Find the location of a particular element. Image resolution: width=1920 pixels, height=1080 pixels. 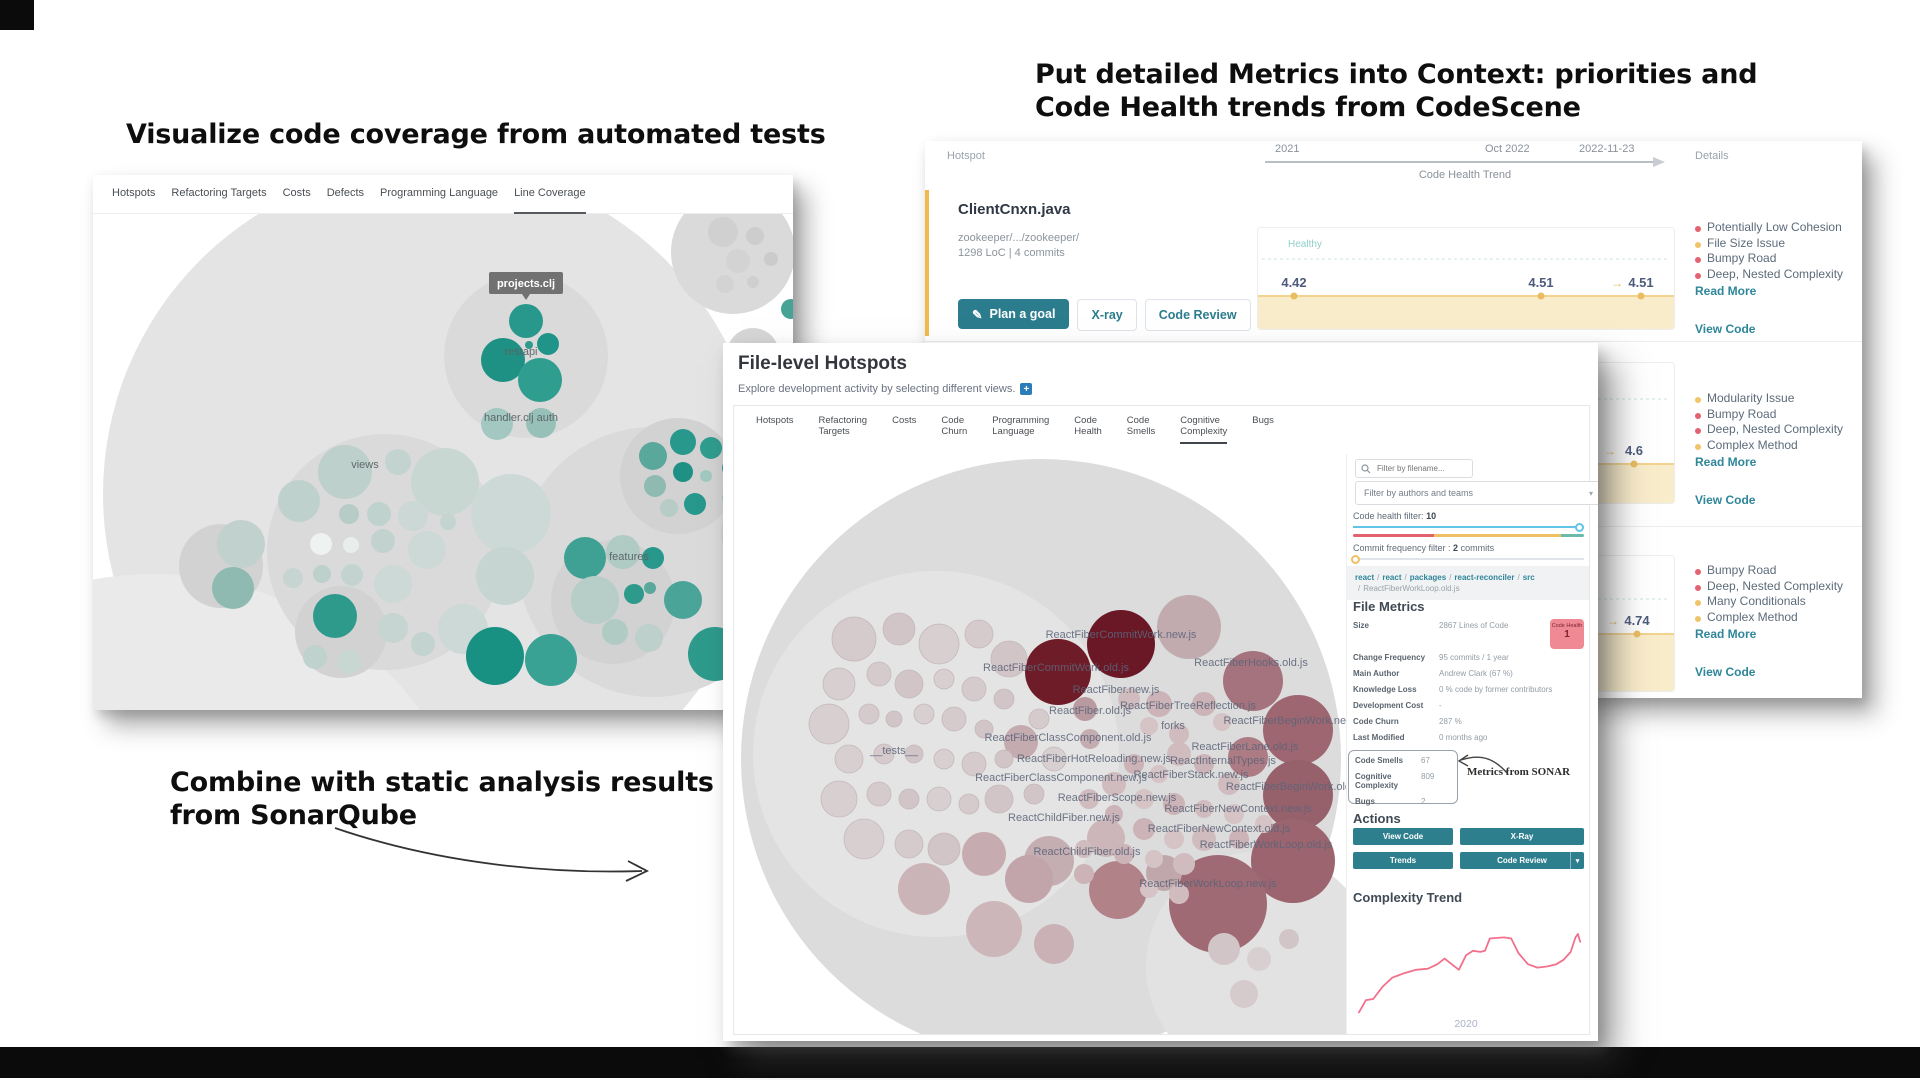

breadcrumb-link: react-reconciler is located at coordinates (1484, 577).